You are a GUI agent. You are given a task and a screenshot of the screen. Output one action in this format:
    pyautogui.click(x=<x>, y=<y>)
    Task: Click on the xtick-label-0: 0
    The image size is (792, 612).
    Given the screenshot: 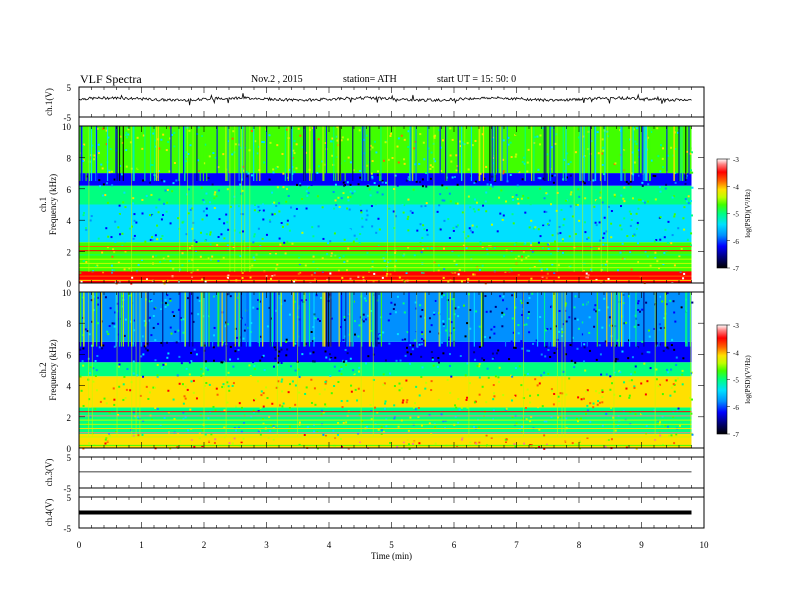 What is the action you would take?
    pyautogui.click(x=79, y=545)
    